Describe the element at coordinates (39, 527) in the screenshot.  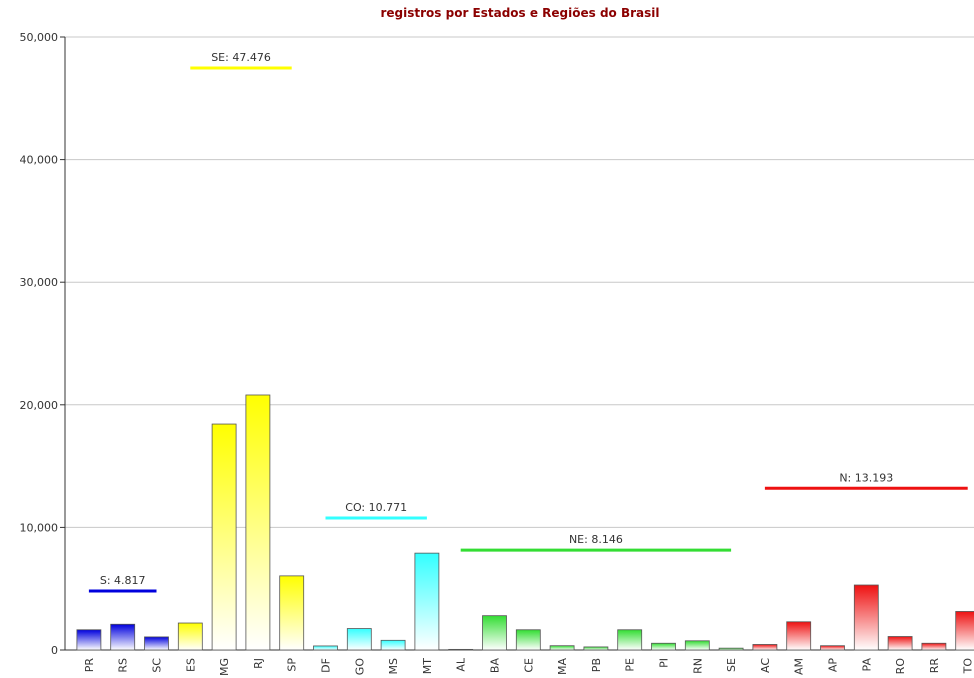
I see `y-tick-label: 10,000` at that location.